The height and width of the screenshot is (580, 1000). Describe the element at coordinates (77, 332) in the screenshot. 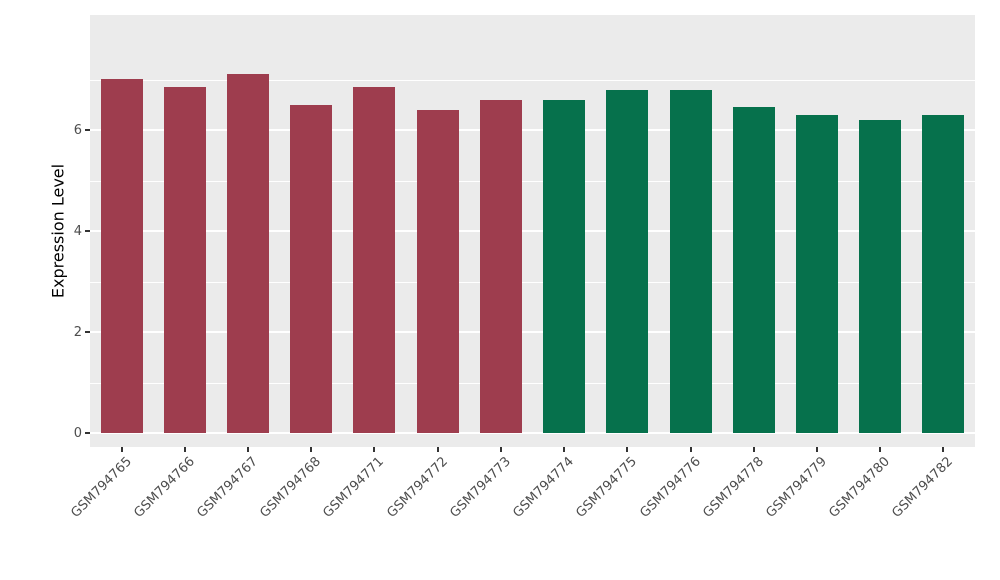

I see `y-tick-label: 2` at that location.